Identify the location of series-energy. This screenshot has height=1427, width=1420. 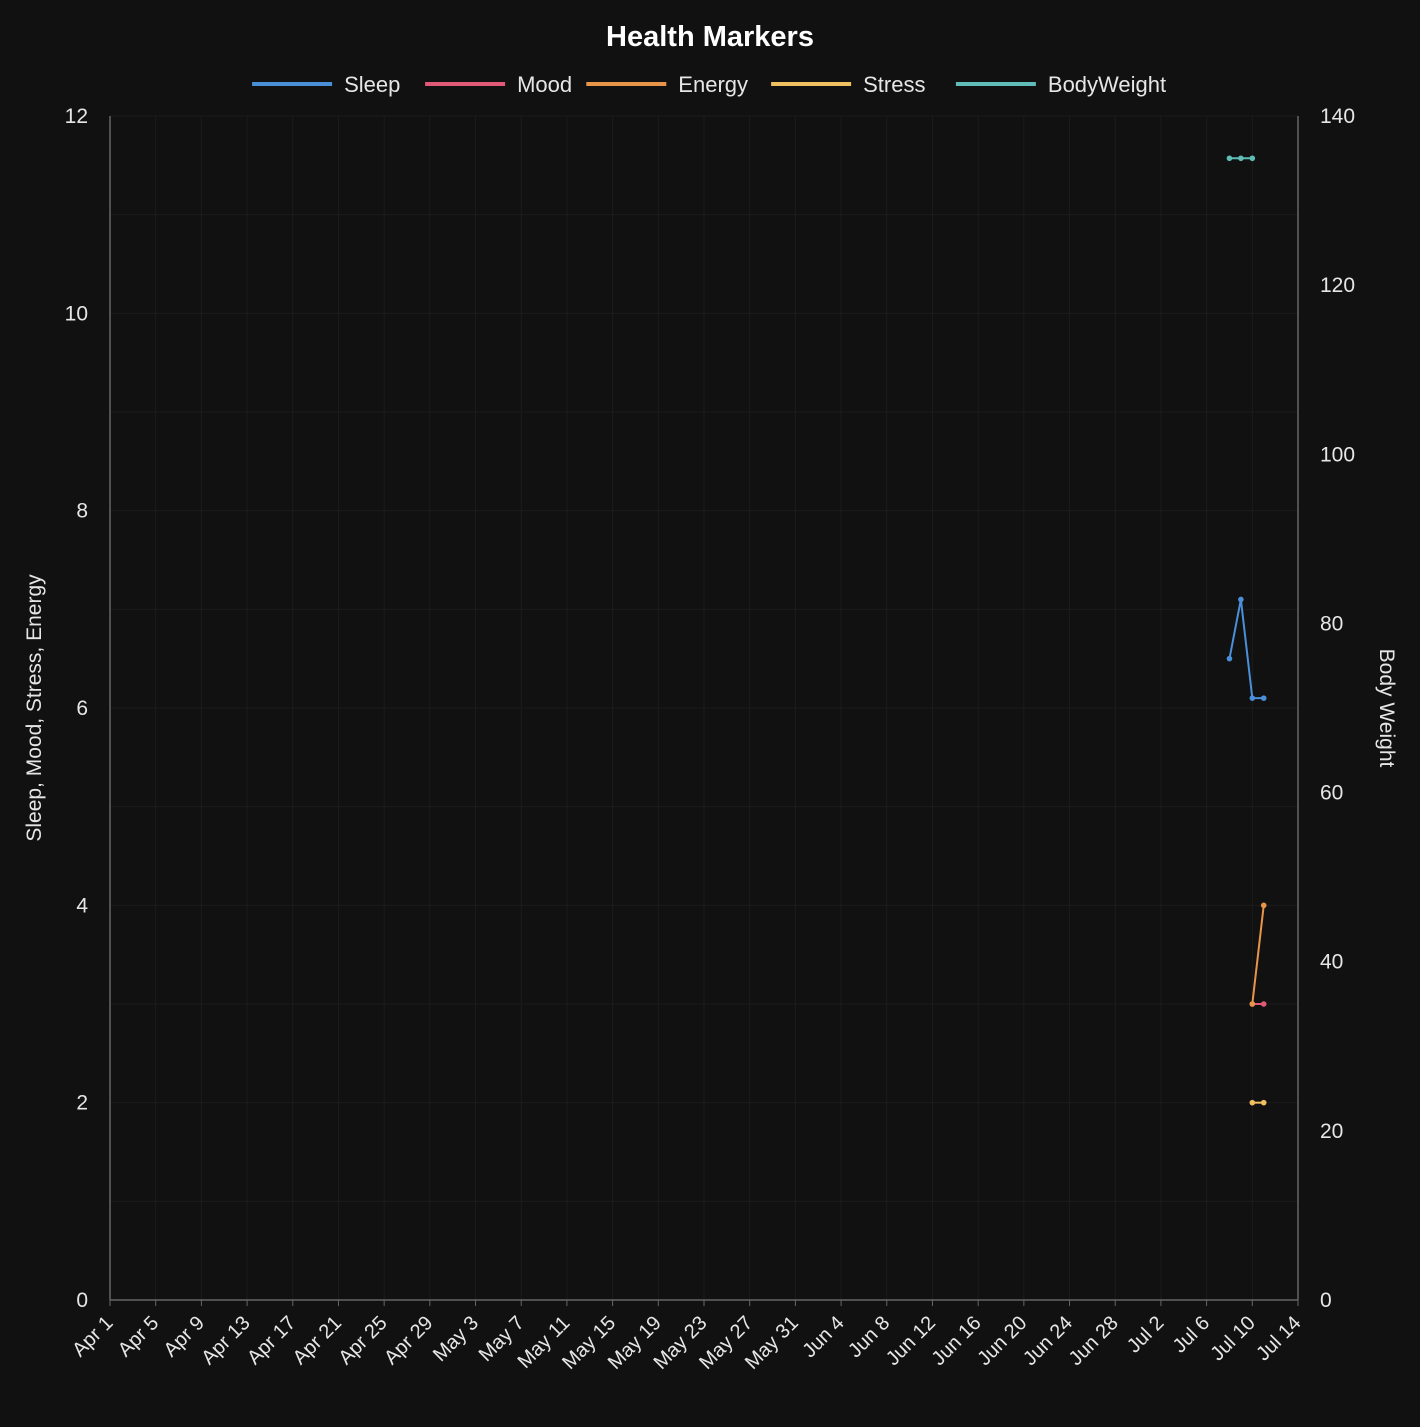
(1258, 954).